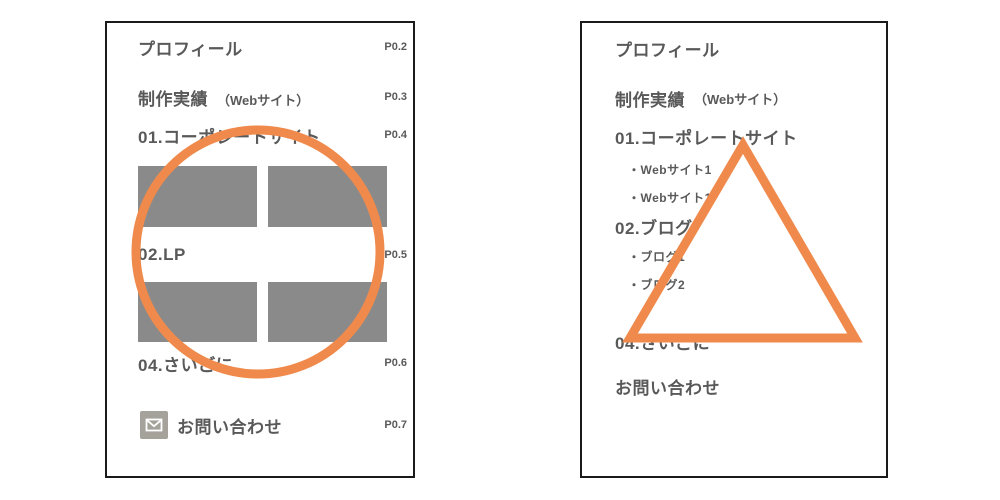 This screenshot has height=500, width=1000. Describe the element at coordinates (734, 256) in the screenshot. I see `toc-subitem: ・ブログ1` at that location.